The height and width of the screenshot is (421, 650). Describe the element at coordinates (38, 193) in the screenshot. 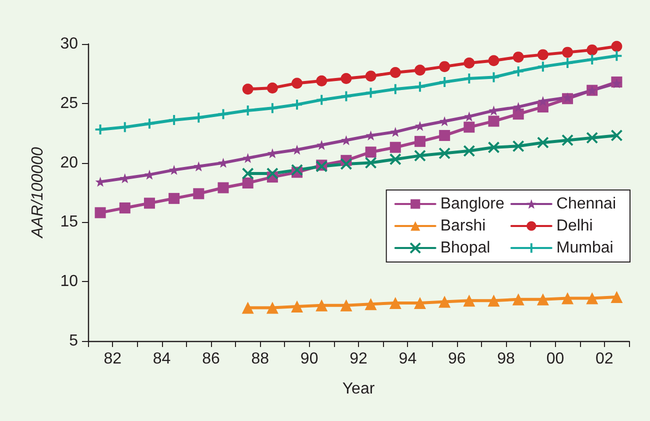

I see `y-axis-title: AAR/100000` at that location.